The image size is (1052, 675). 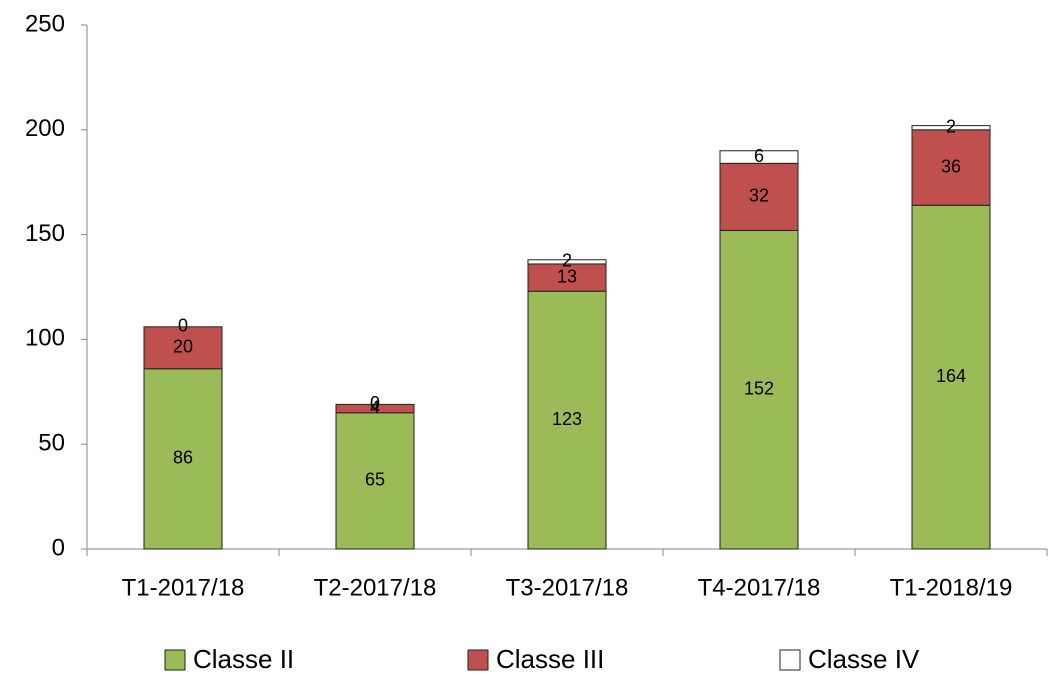 What do you see at coordinates (45, 23) in the screenshot?
I see `y-tick-label: 250` at bounding box center [45, 23].